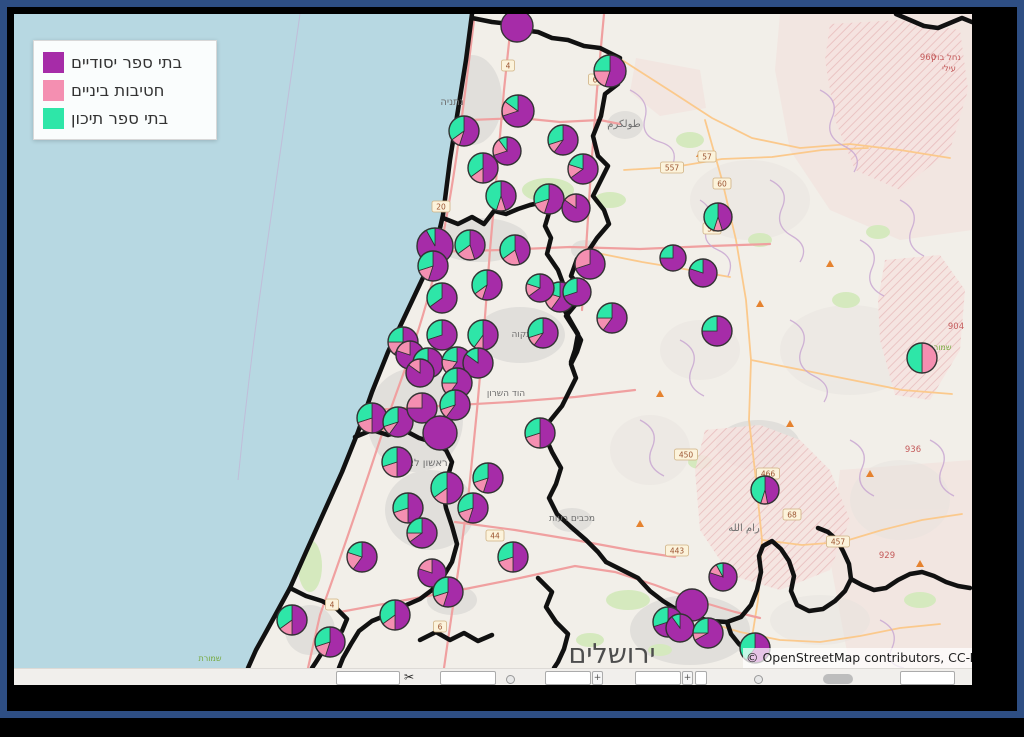 This screenshot has height=737, width=1024. I want to click on legend-swatch-high, so click(53, 118).